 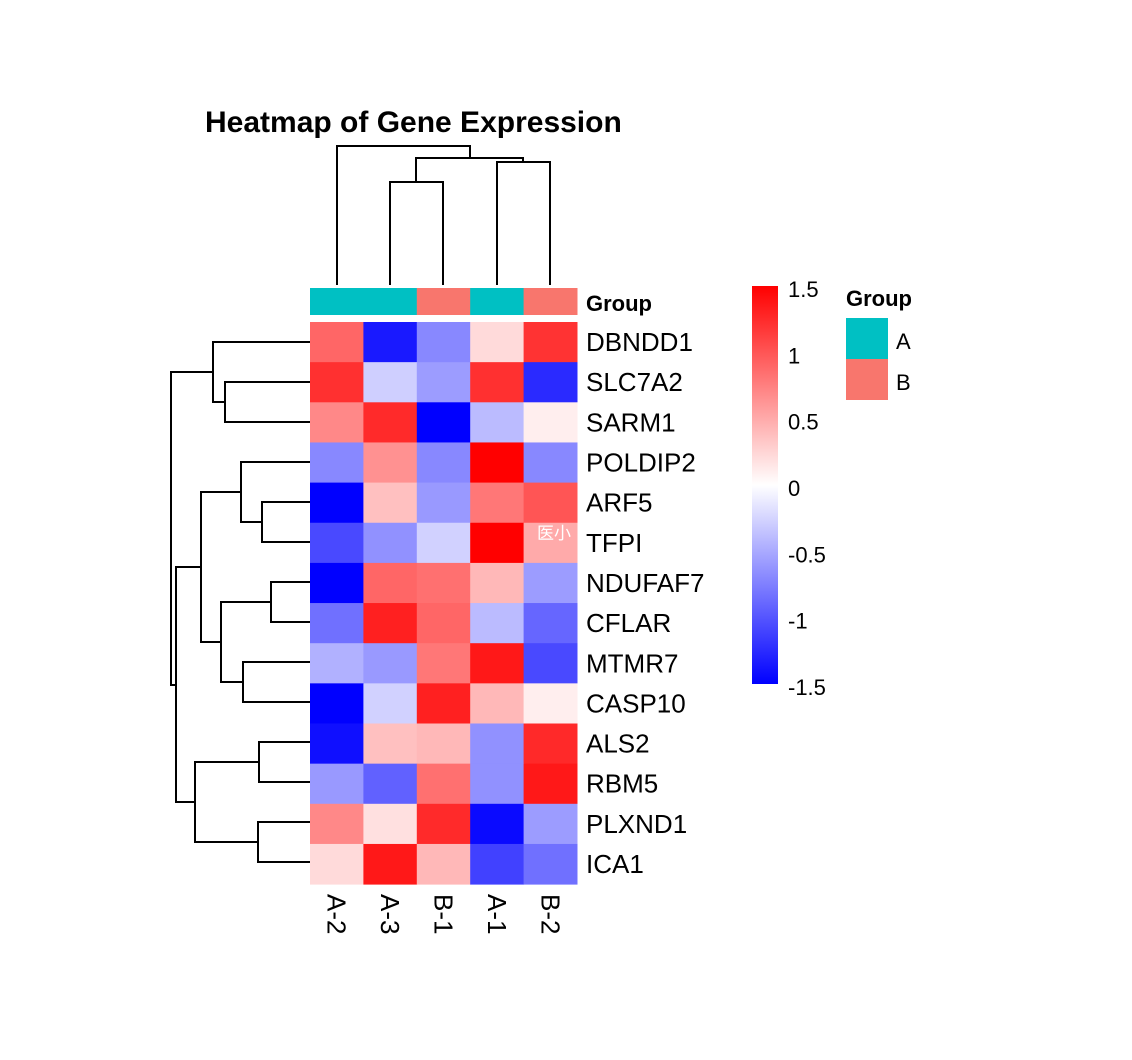 What do you see at coordinates (903, 382) in the screenshot?
I see `legend-label-b: B` at bounding box center [903, 382].